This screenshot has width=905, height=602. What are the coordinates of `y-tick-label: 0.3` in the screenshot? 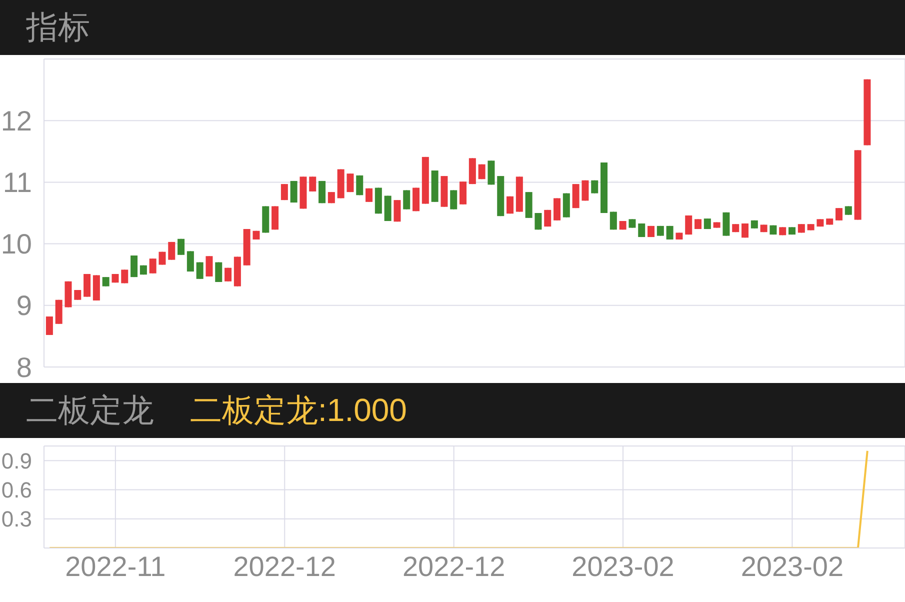 It's located at (16, 519).